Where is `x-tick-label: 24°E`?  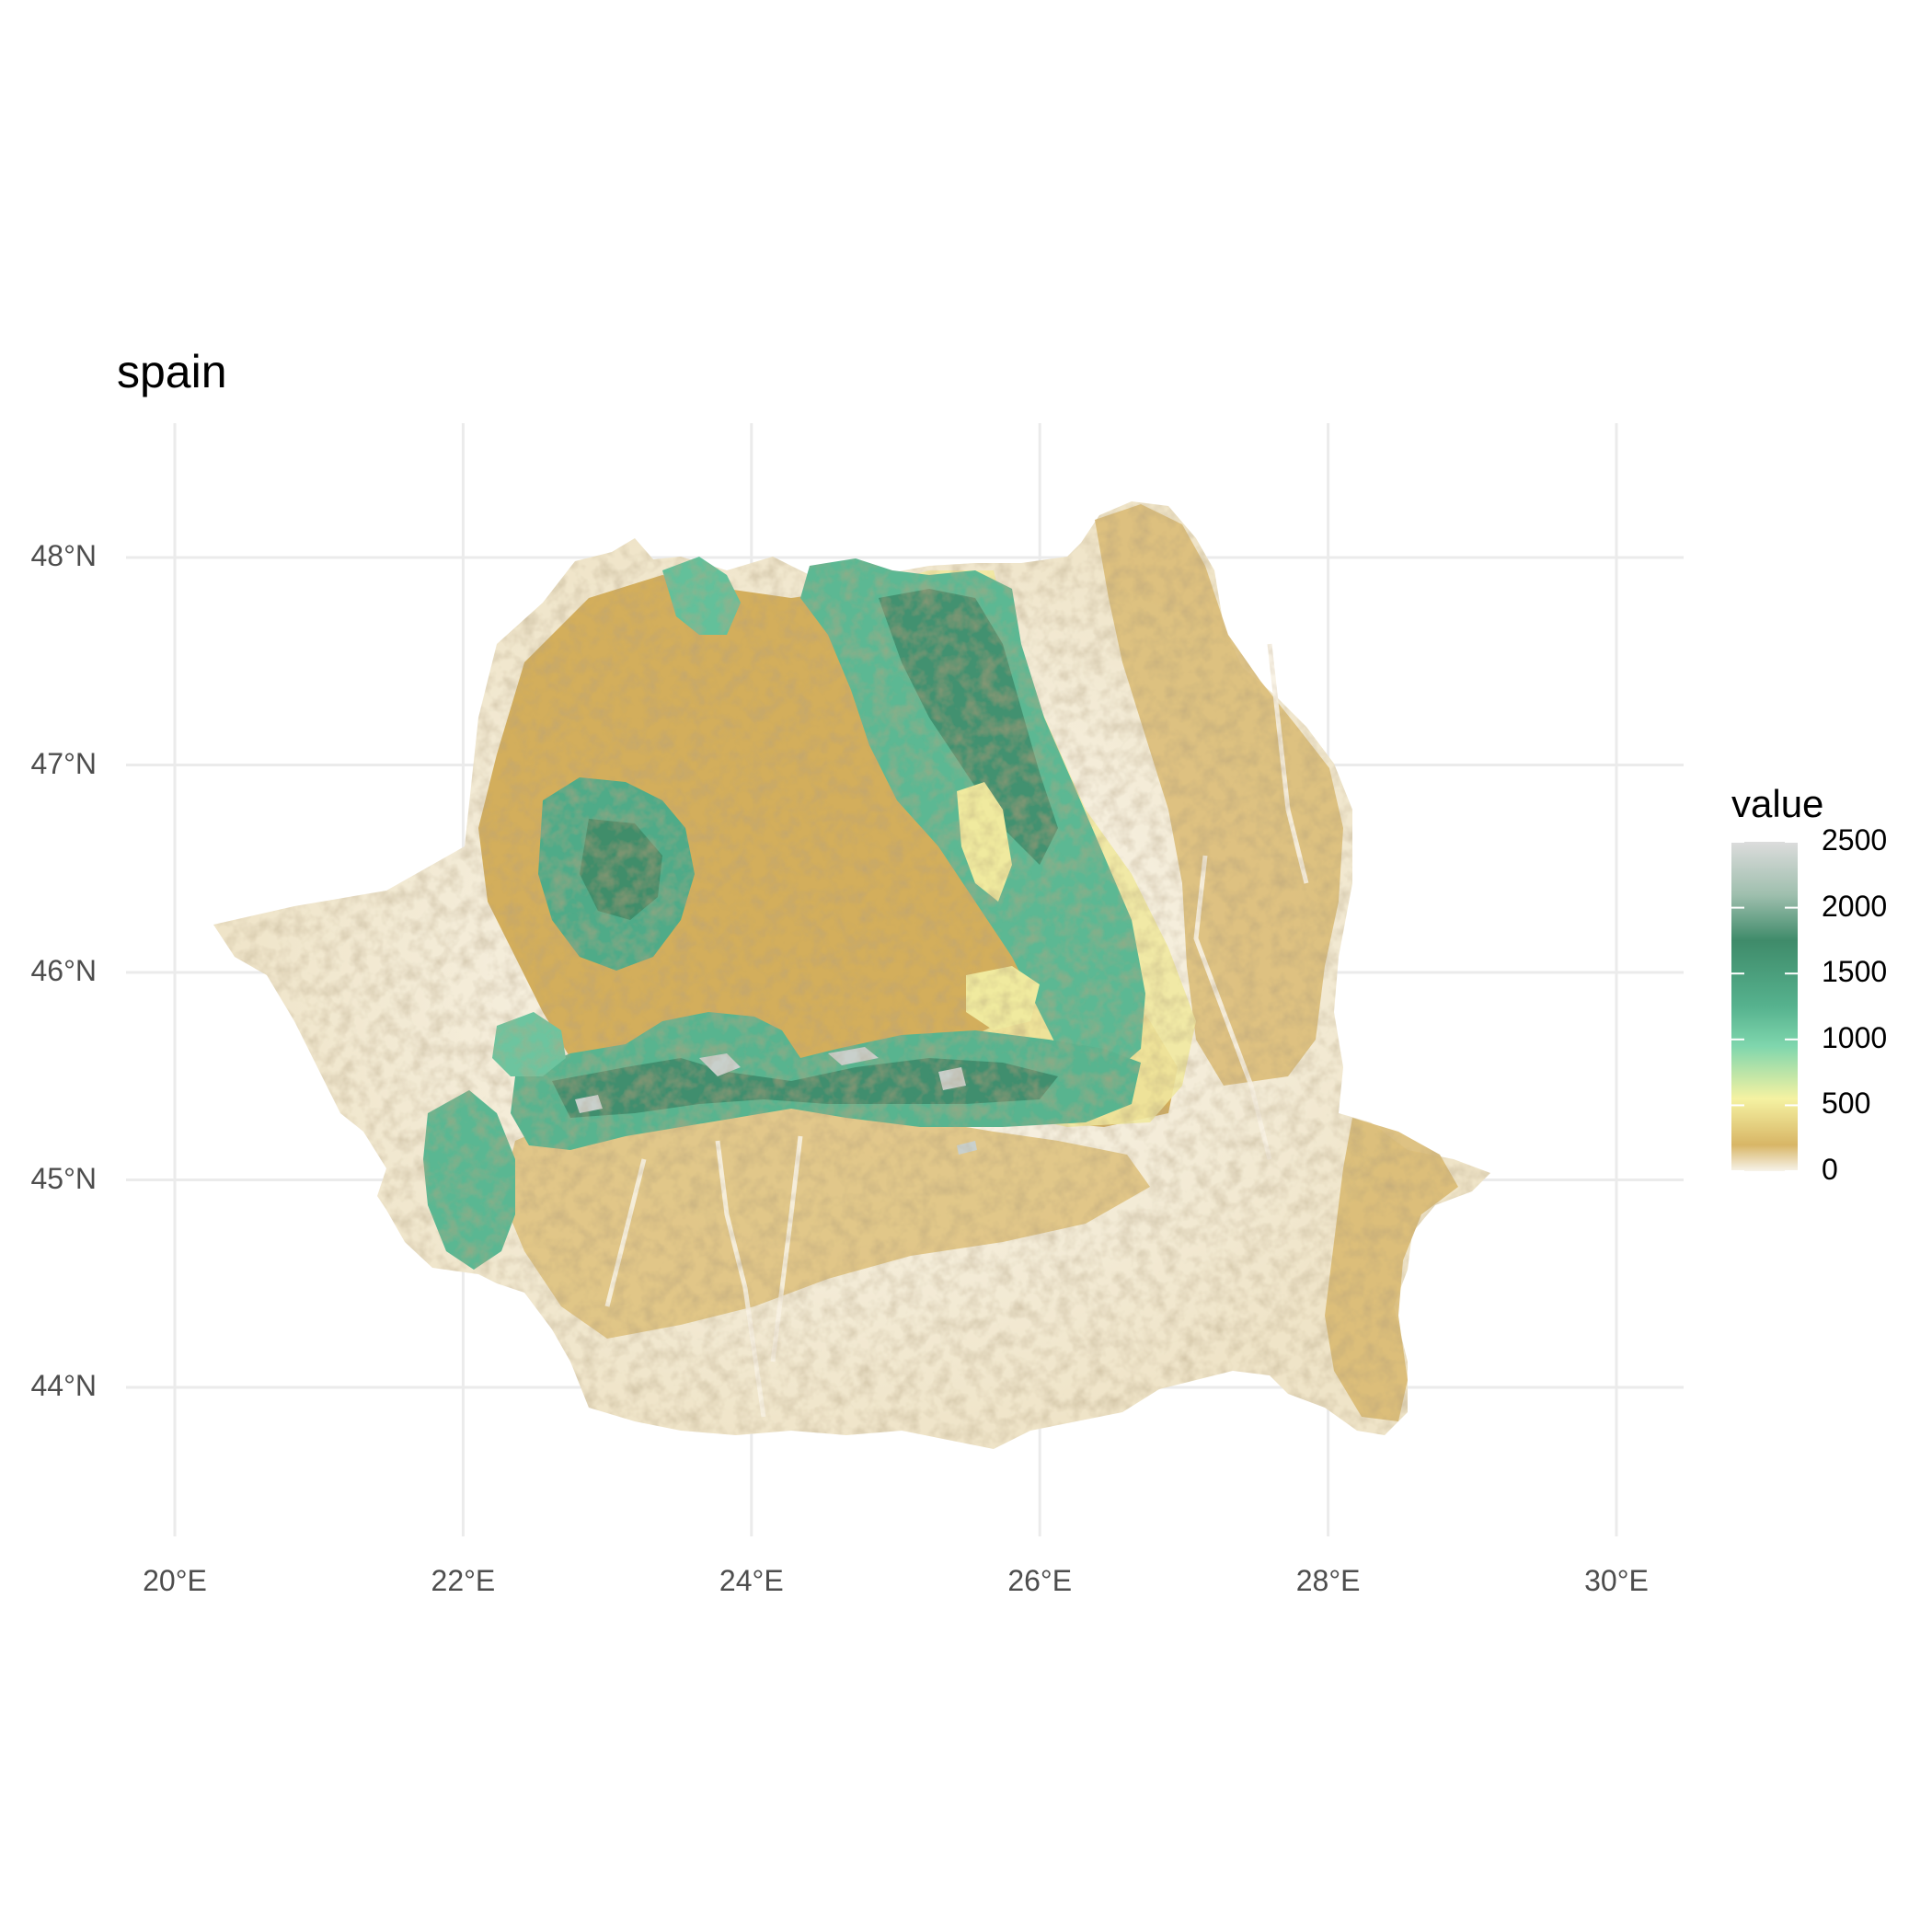
x-tick-label: 24°E is located at coordinates (751, 1580).